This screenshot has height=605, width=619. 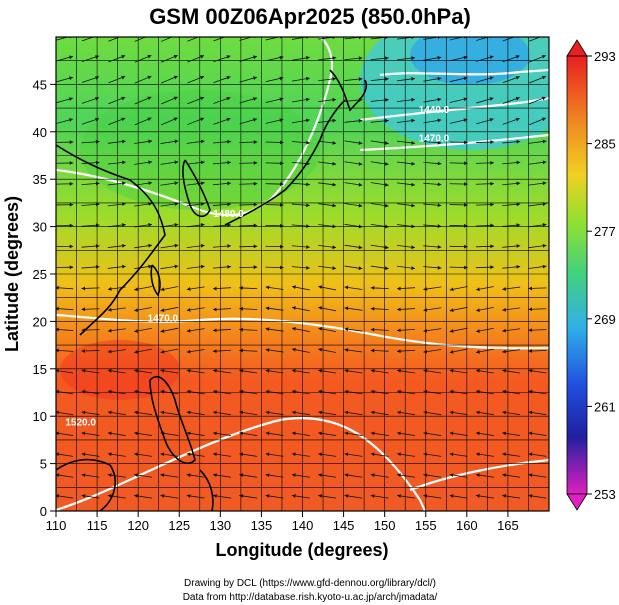 I want to click on coastline, so click(x=196, y=188).